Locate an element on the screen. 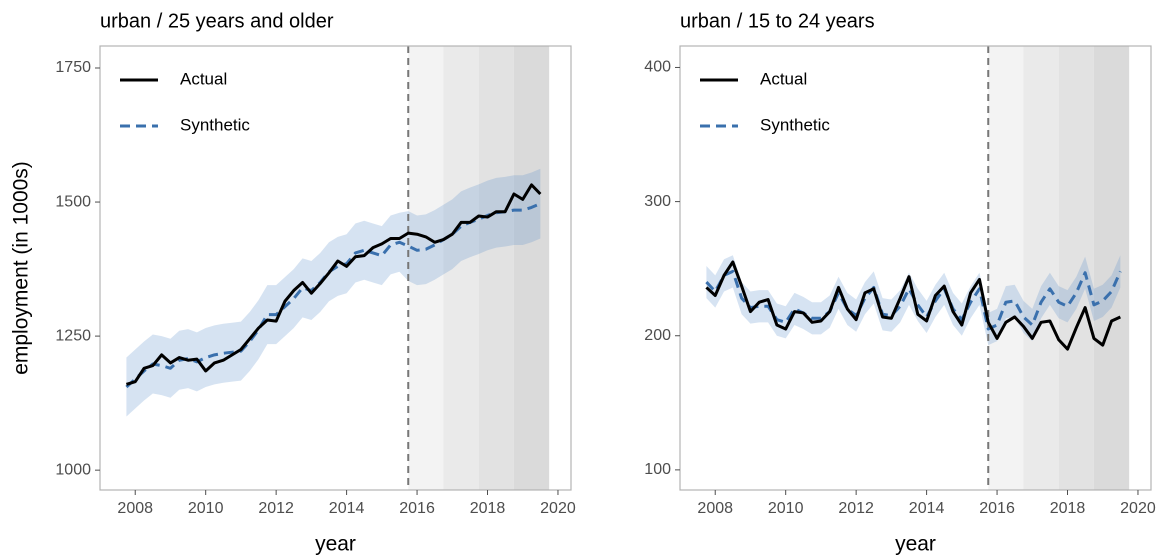 This screenshot has height=560, width=1173. y-tick-label: 300 is located at coordinates (657, 201).